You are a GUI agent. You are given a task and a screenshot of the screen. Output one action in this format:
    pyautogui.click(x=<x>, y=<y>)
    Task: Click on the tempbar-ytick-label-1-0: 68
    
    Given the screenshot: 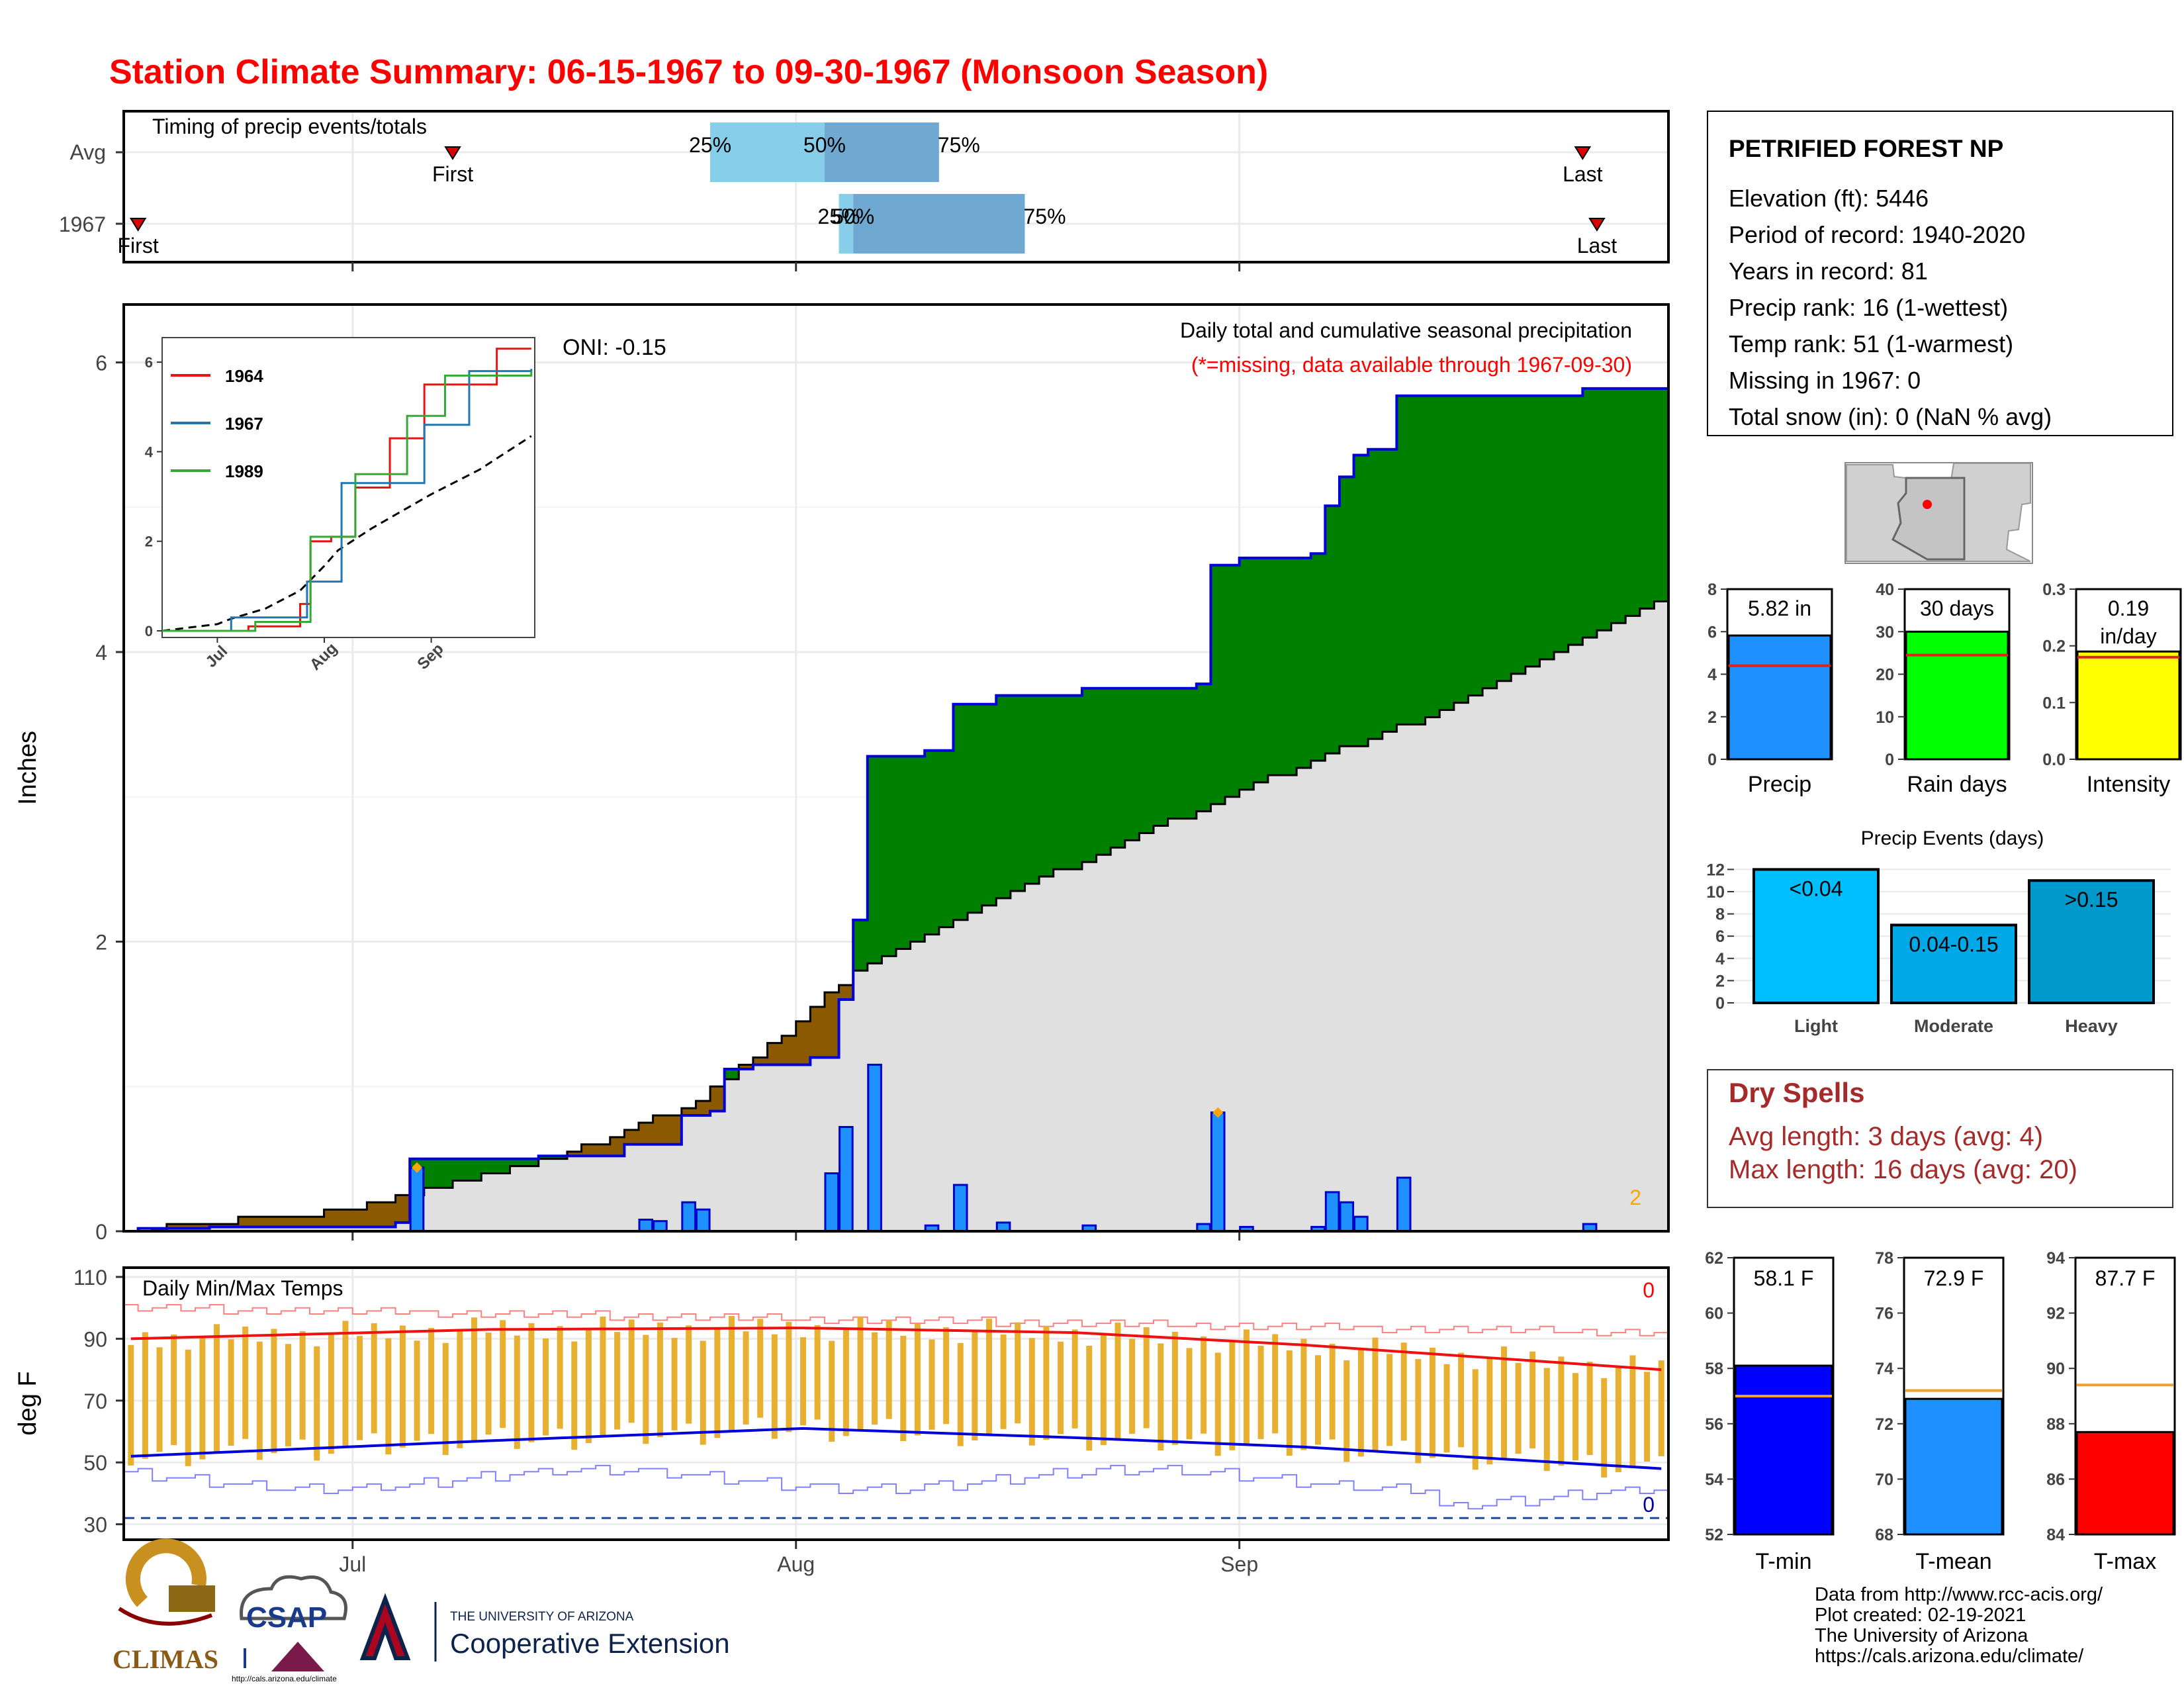 What is the action you would take?
    pyautogui.click(x=1884, y=1535)
    